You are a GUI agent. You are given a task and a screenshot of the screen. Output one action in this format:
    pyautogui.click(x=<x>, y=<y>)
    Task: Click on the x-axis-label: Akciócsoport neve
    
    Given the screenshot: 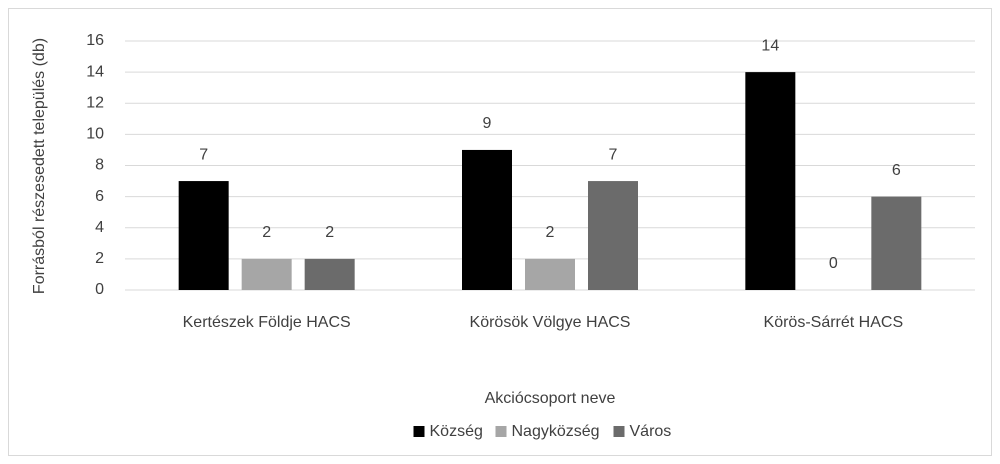 What is the action you would take?
    pyautogui.click(x=550, y=398)
    